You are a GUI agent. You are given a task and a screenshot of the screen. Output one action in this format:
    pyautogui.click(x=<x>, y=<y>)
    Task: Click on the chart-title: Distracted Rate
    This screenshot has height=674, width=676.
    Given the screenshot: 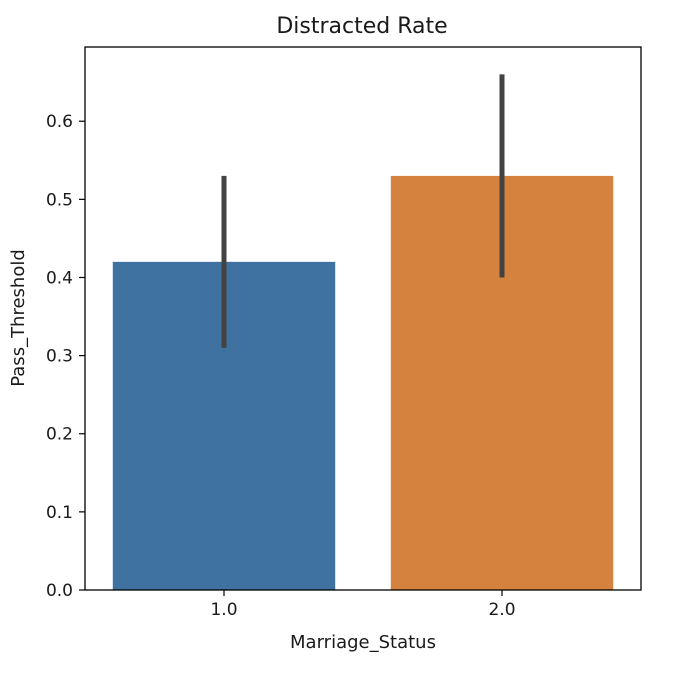 What is the action you would take?
    pyautogui.click(x=361, y=26)
    